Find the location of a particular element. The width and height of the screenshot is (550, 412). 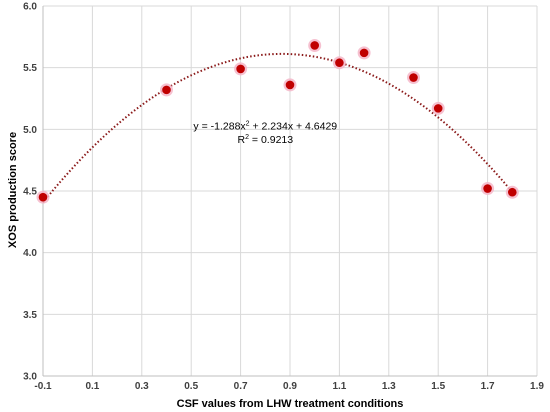

y-tick-label: 5.0 is located at coordinates (30, 130).